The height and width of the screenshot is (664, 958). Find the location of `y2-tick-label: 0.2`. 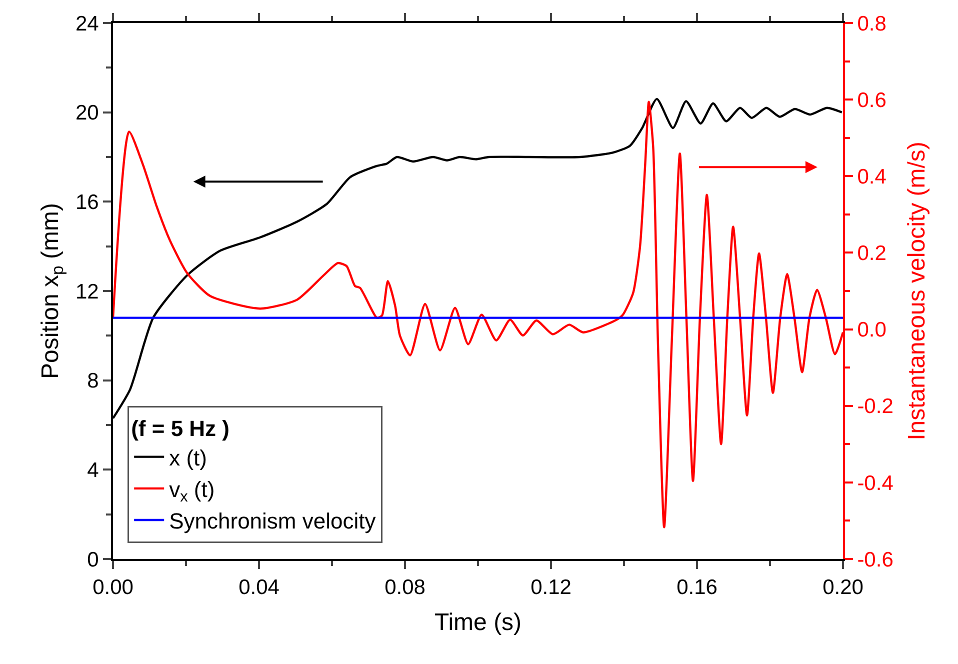

y2-tick-label: 0.2 is located at coordinates (871, 254).